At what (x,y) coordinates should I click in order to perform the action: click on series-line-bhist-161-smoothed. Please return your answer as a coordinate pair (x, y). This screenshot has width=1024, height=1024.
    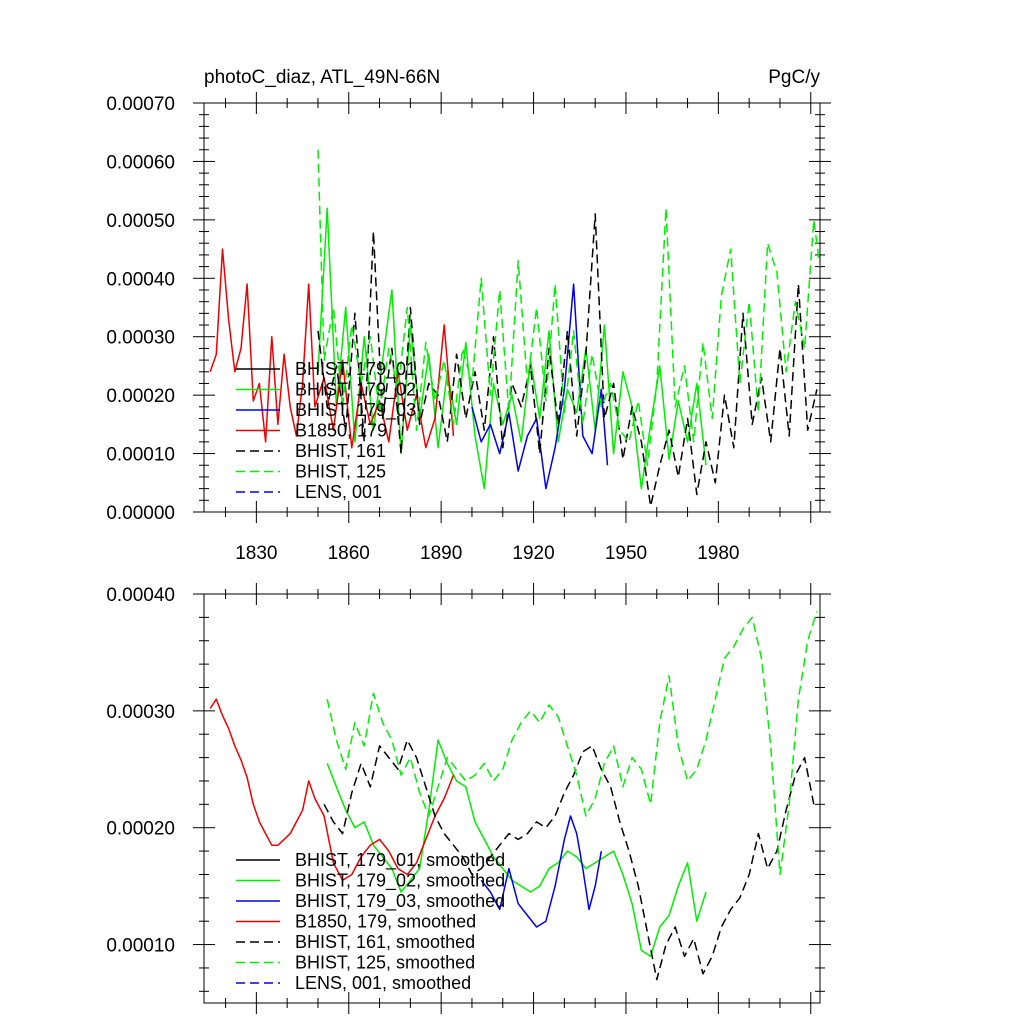
    Looking at the image, I should click on (569, 860).